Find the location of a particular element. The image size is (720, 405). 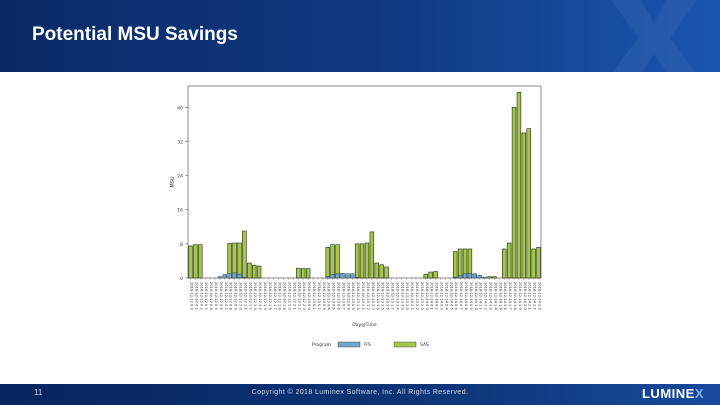

x-tick-label: 2018-12-14 0 5 is located at coordinates (451, 296).